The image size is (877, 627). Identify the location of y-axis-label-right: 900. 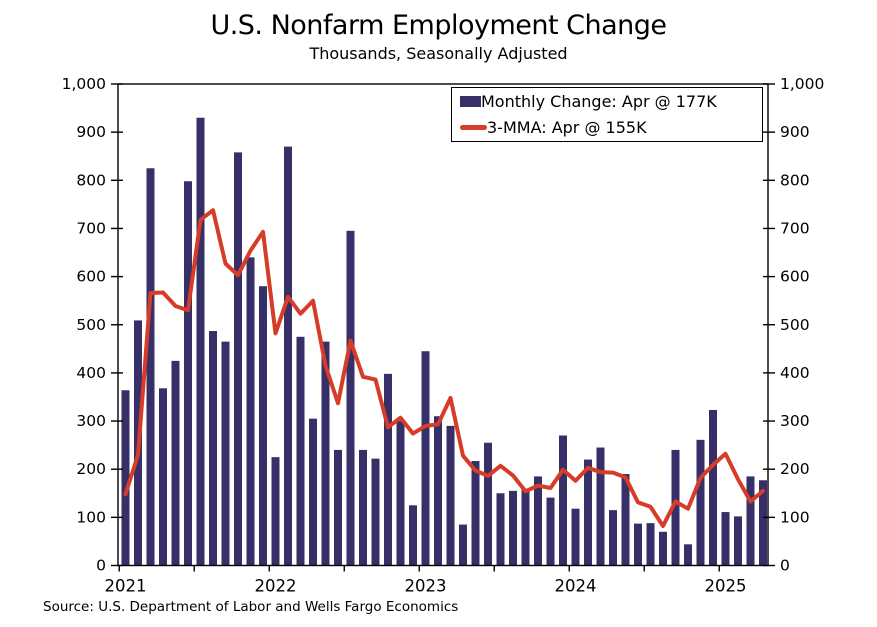
(795, 132).